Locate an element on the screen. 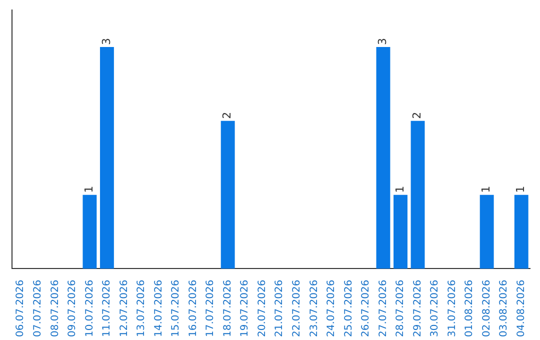  x-tick-label: 02.08.2026 is located at coordinates (486, 309).